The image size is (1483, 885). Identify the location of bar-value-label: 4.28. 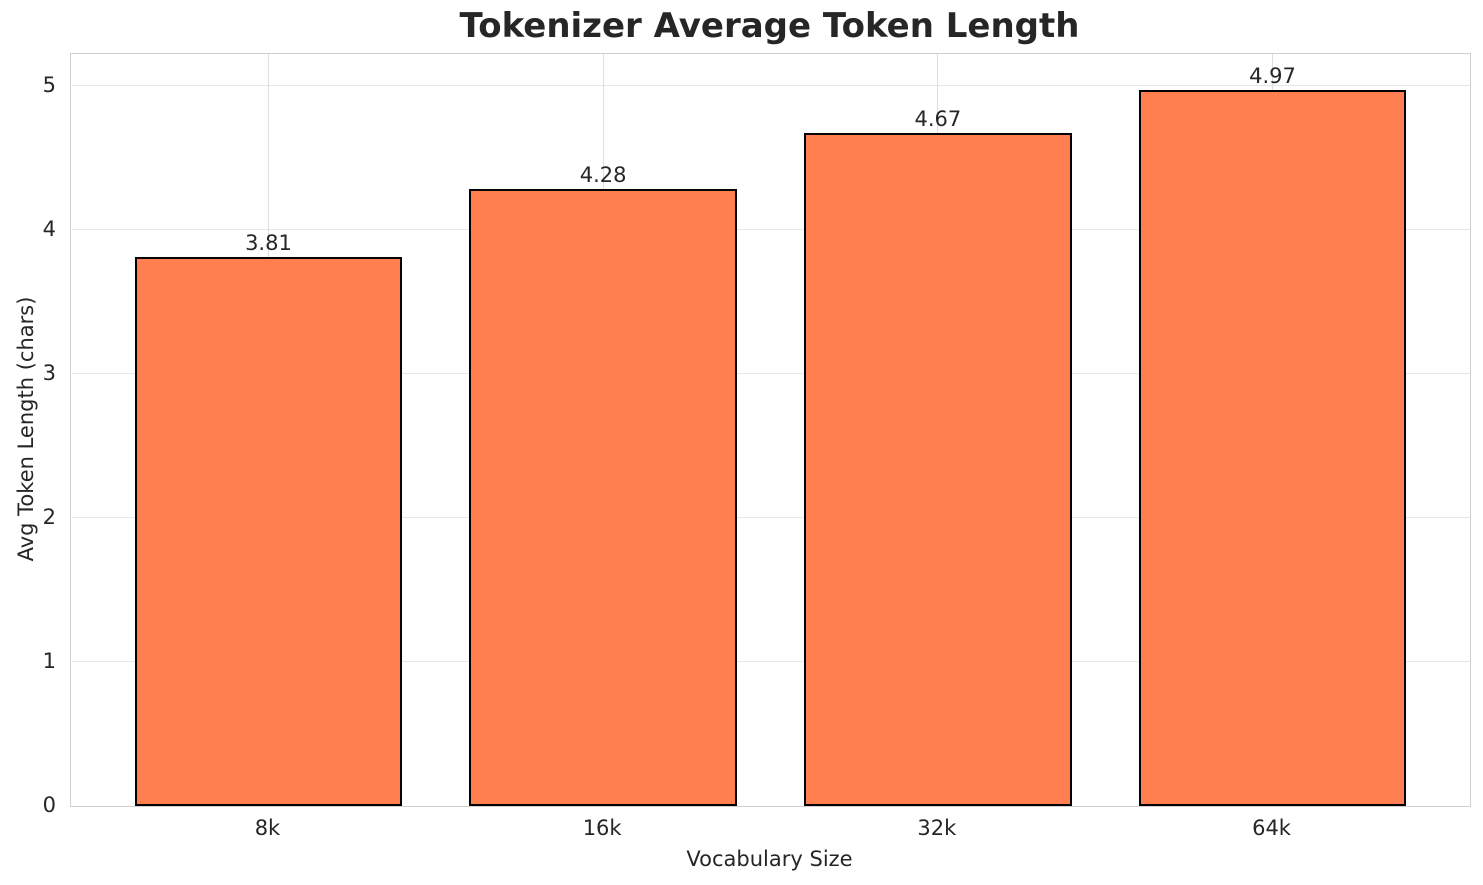
(603, 175).